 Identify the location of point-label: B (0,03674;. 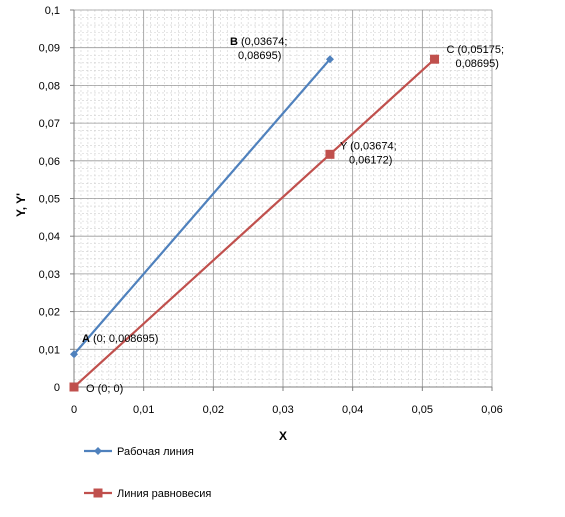
(258, 42).